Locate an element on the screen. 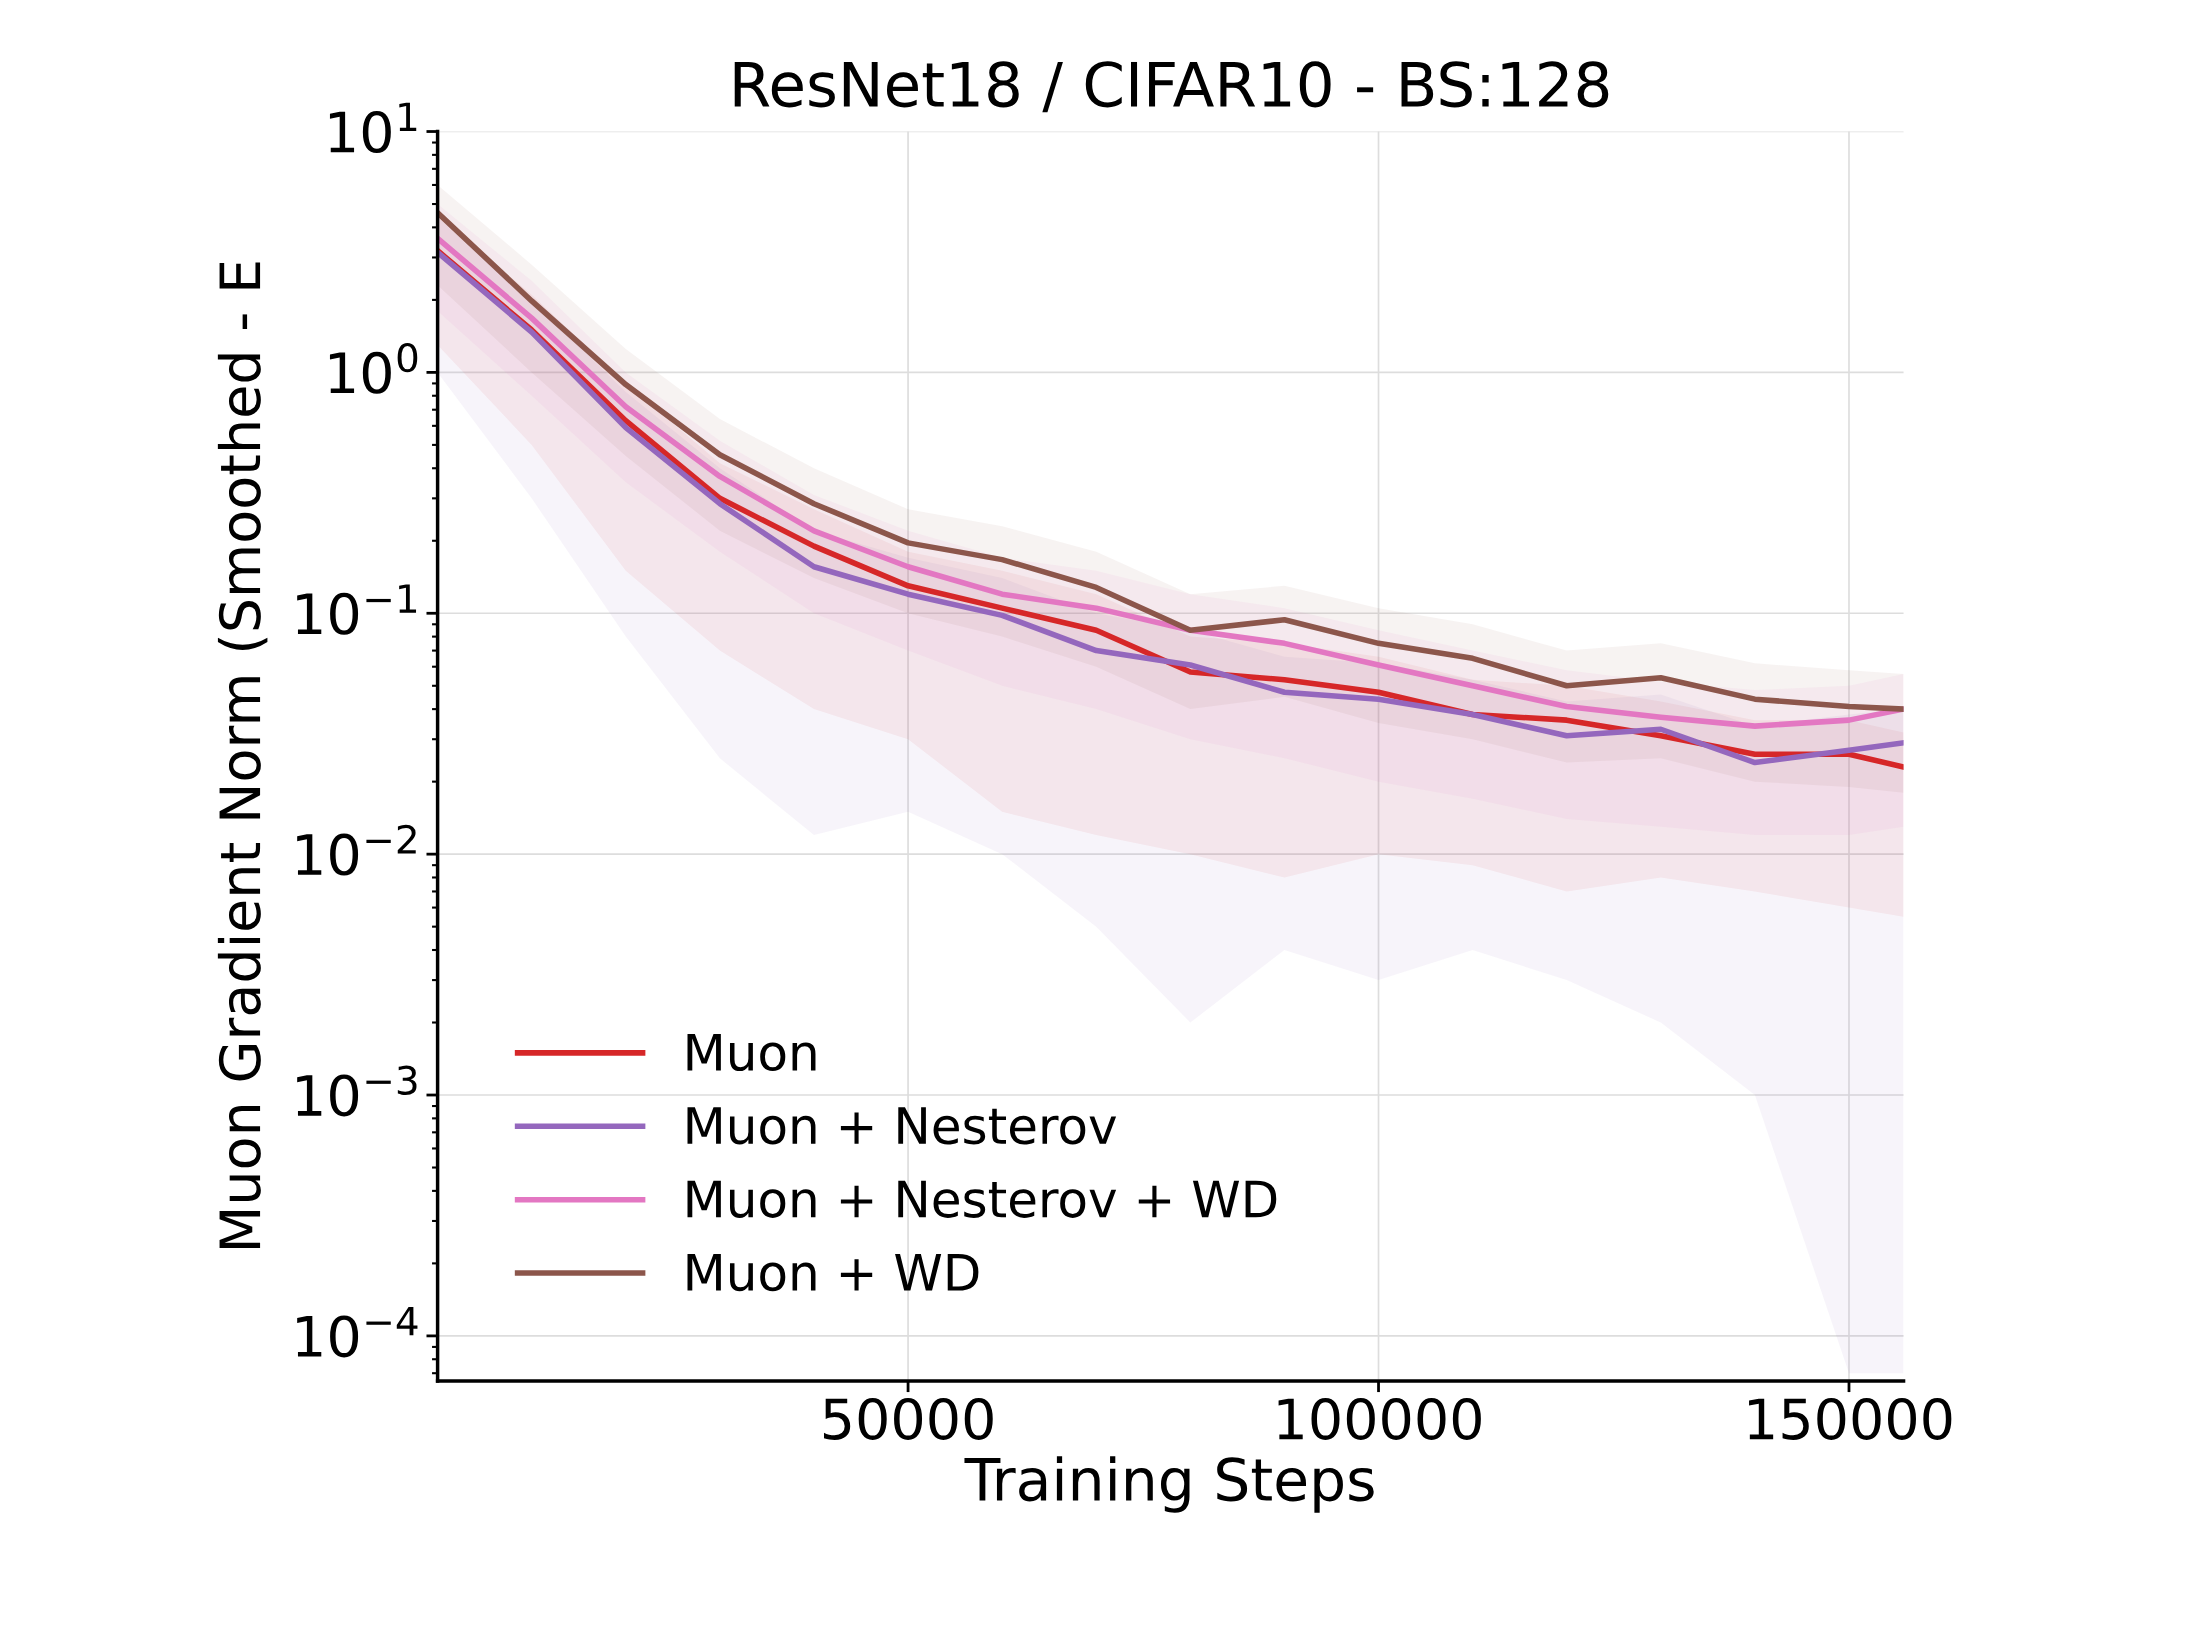 This screenshot has width=2188, height=1644. y-tick-label: 10$^{−2}$ is located at coordinates (356, 850).